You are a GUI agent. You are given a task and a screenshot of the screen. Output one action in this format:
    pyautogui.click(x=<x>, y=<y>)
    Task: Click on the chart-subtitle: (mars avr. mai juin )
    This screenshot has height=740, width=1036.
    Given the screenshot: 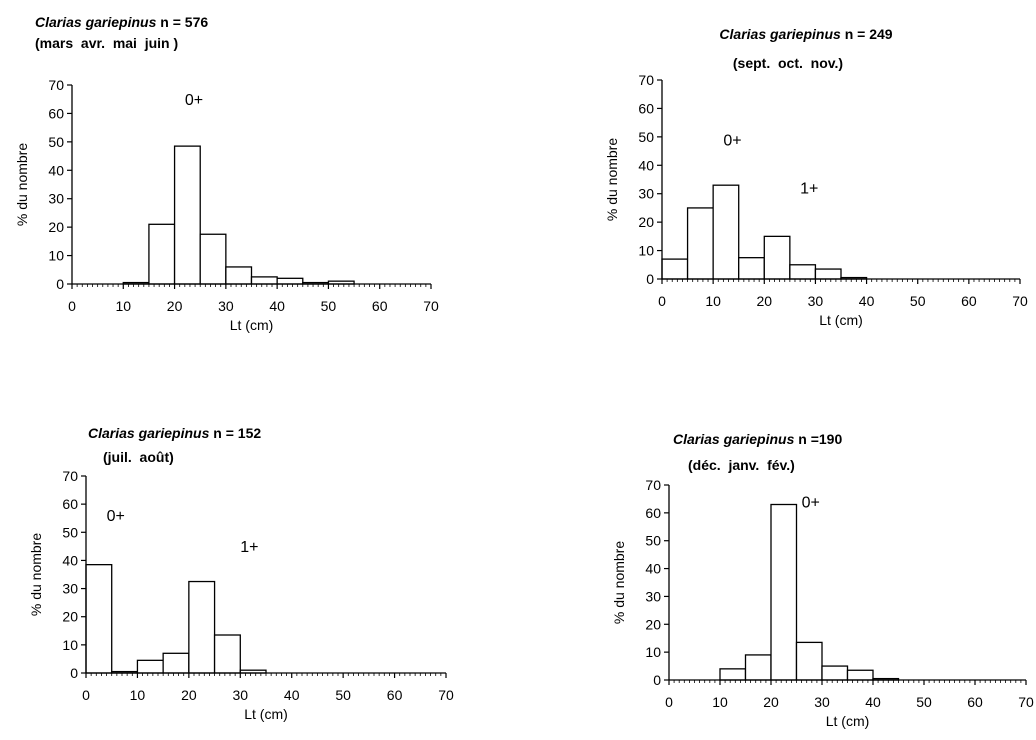 What is the action you would take?
    pyautogui.click(x=106, y=43)
    